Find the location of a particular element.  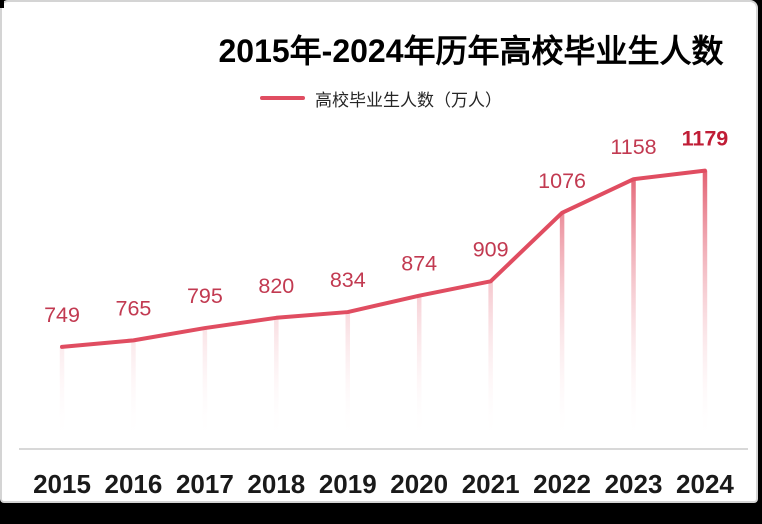

legend: 高校毕业生人数（万人） is located at coordinates (381, 99).